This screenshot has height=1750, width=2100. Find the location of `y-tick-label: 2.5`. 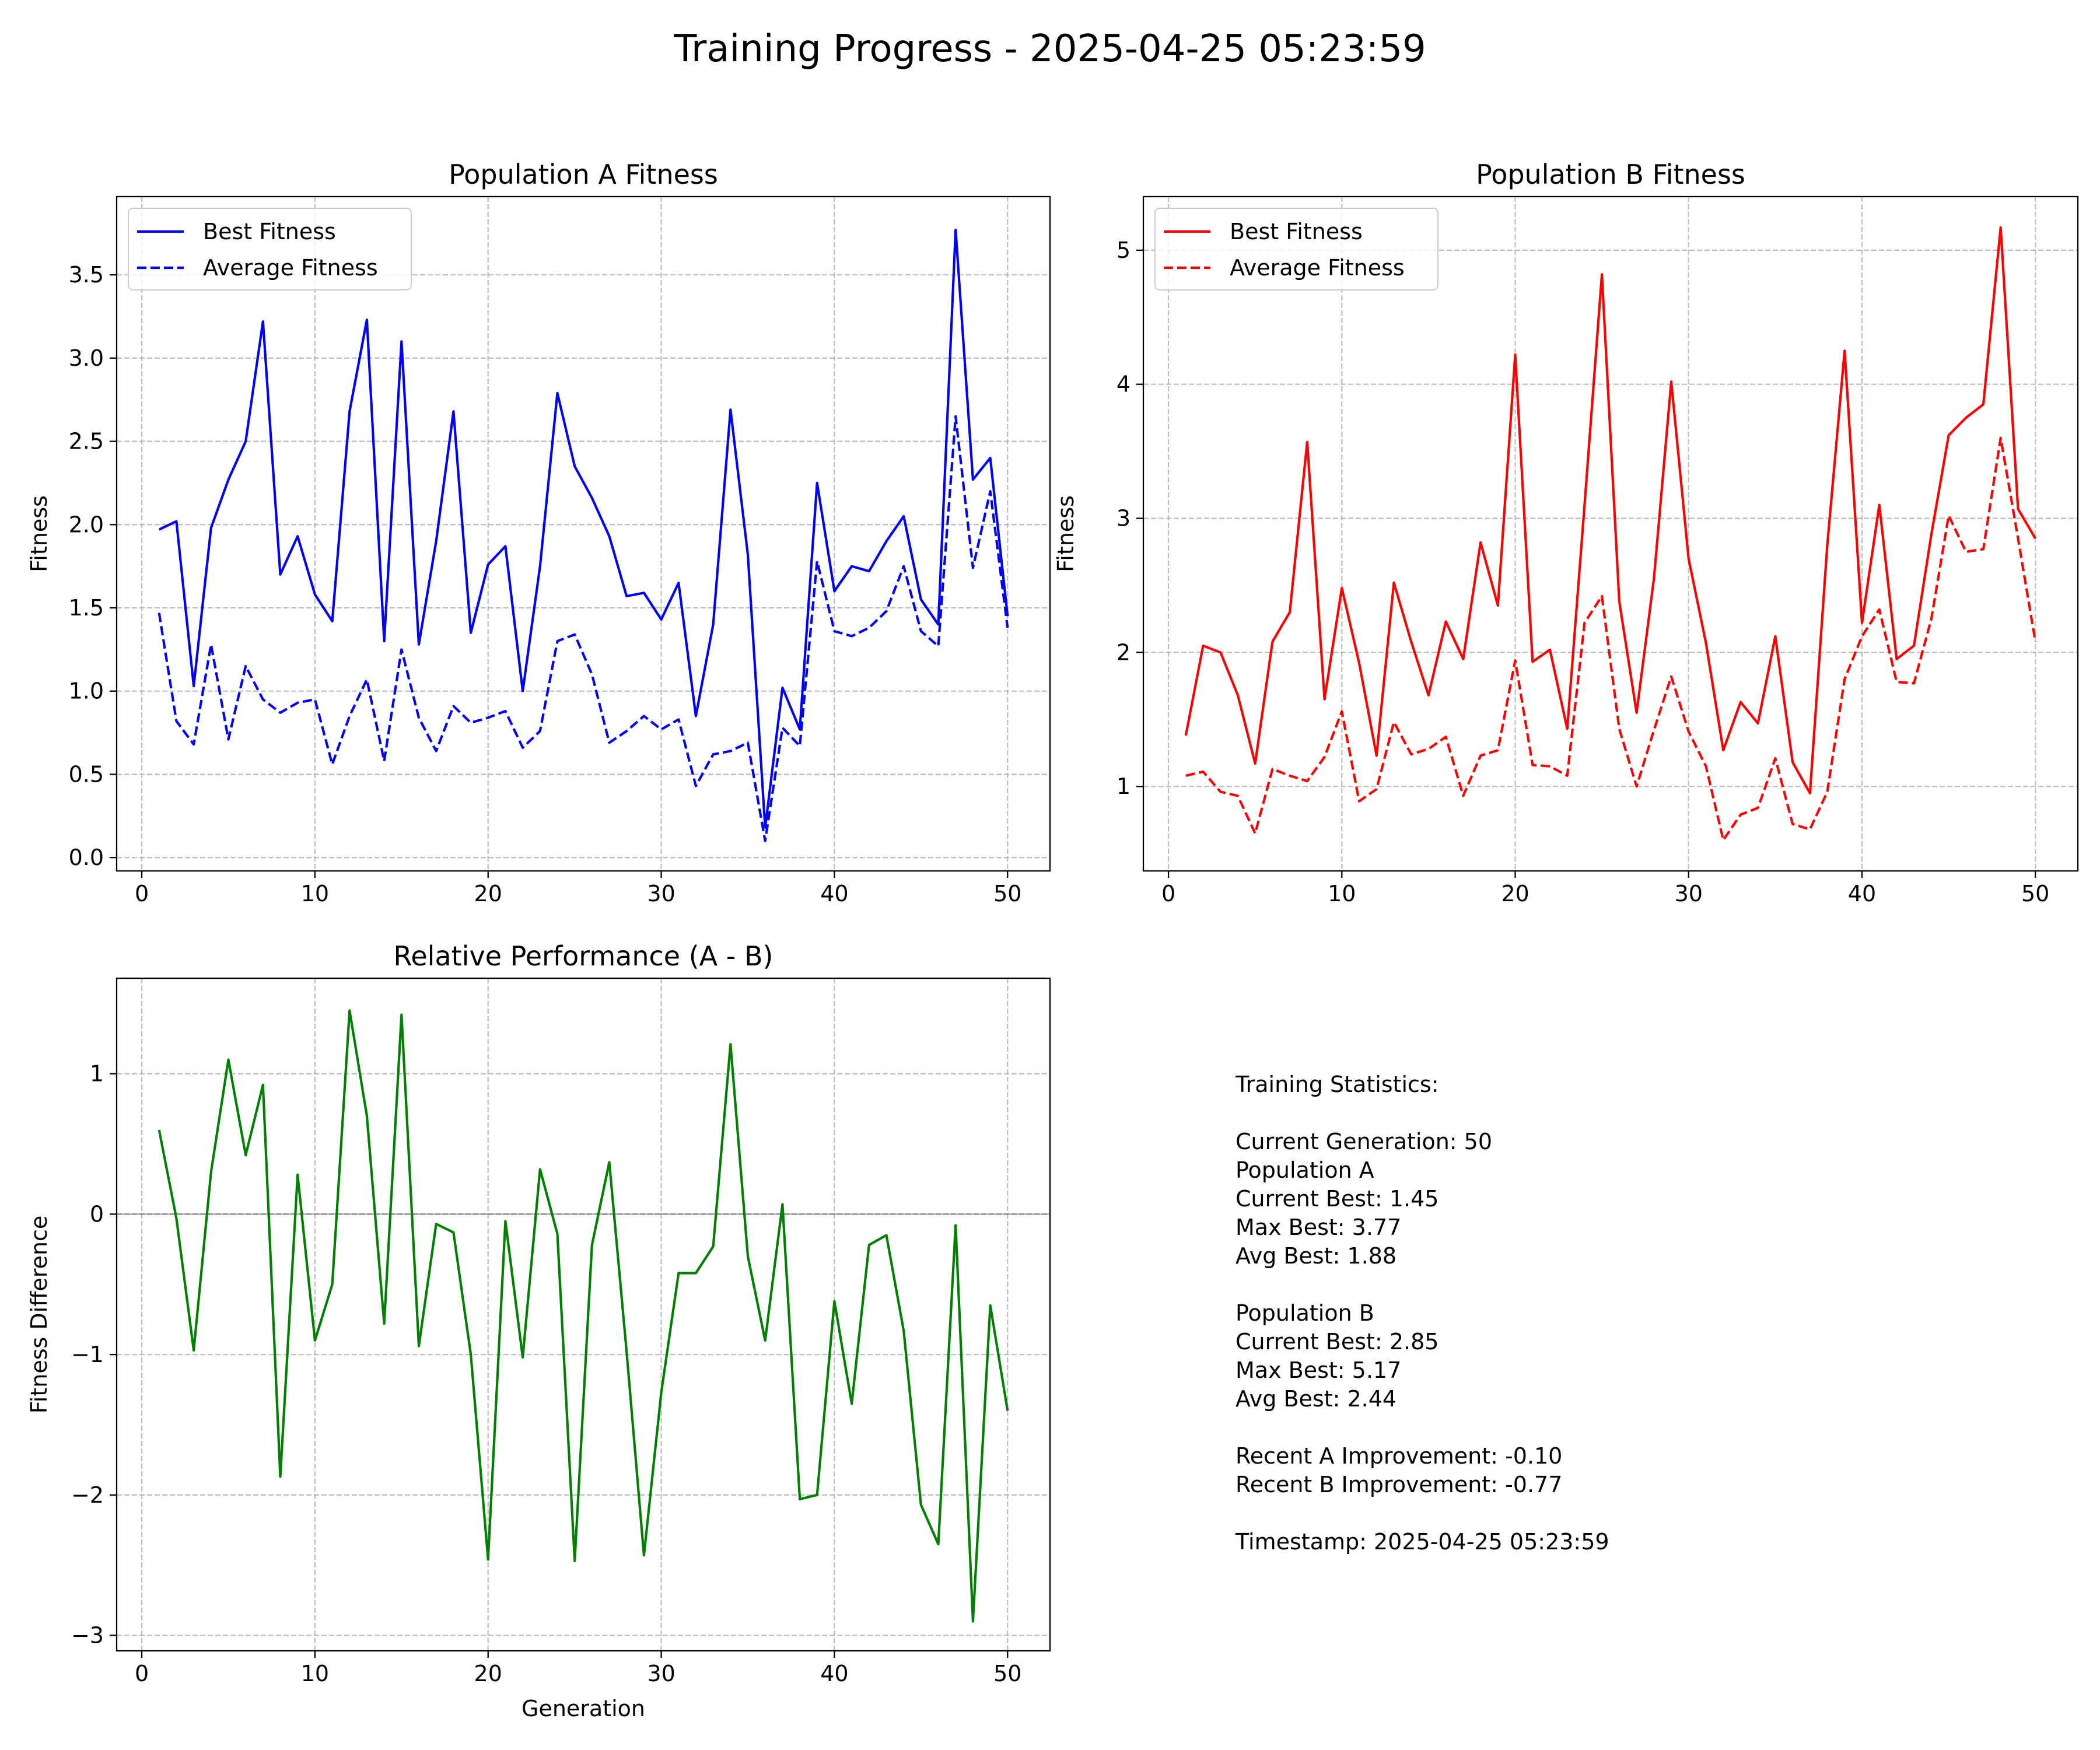

y-tick-label: 2.5 is located at coordinates (86, 441).